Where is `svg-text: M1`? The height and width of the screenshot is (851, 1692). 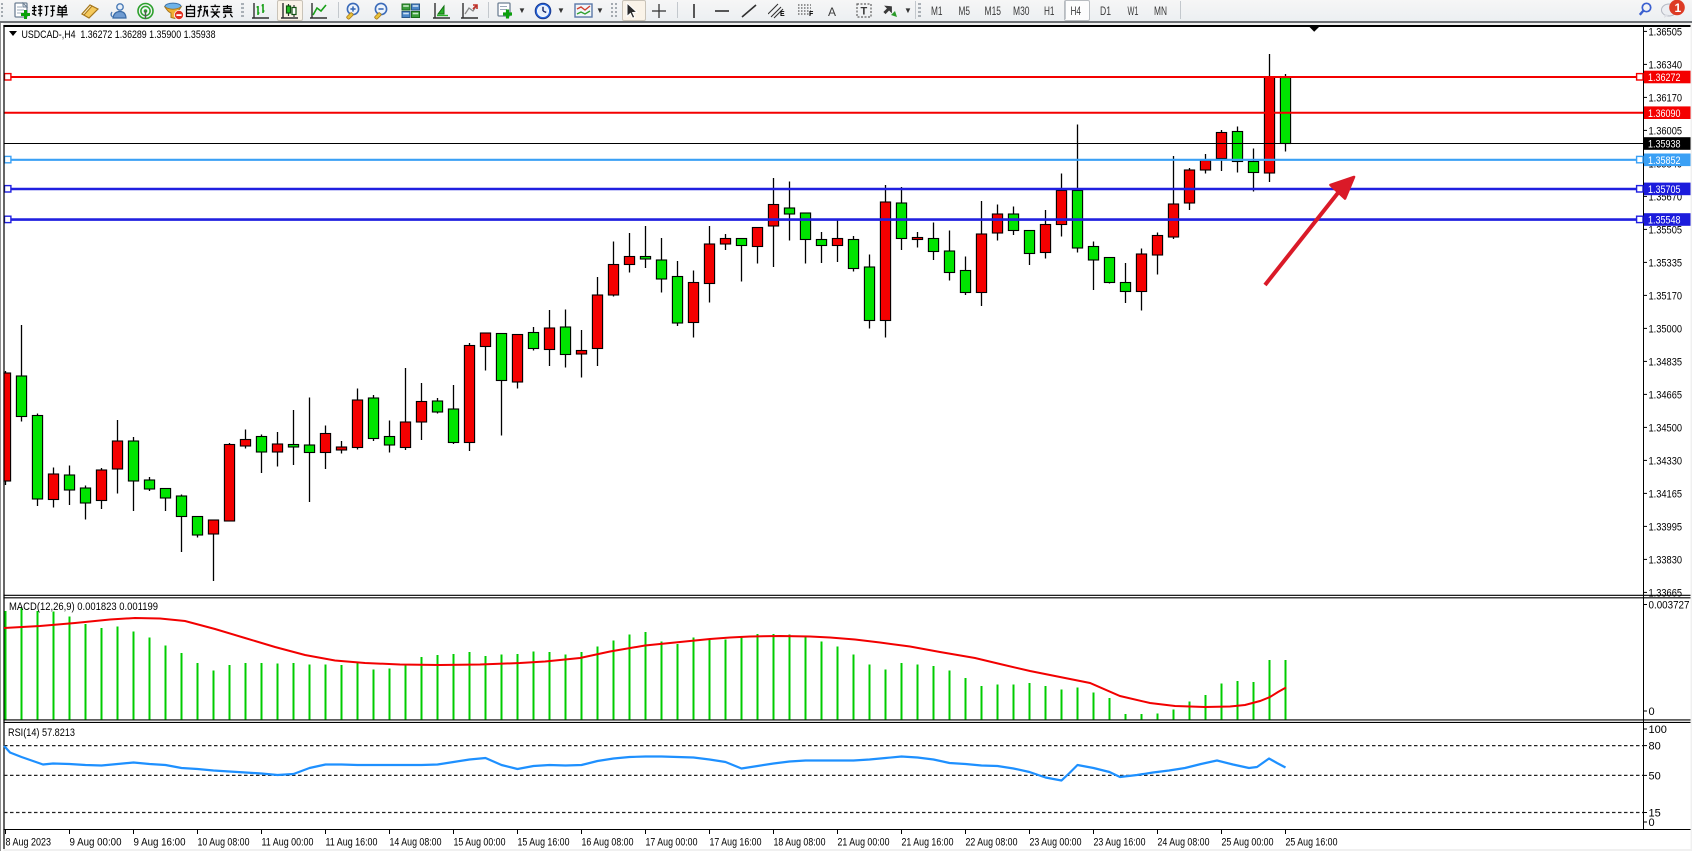
svg-text: M1 is located at coordinates (937, 11).